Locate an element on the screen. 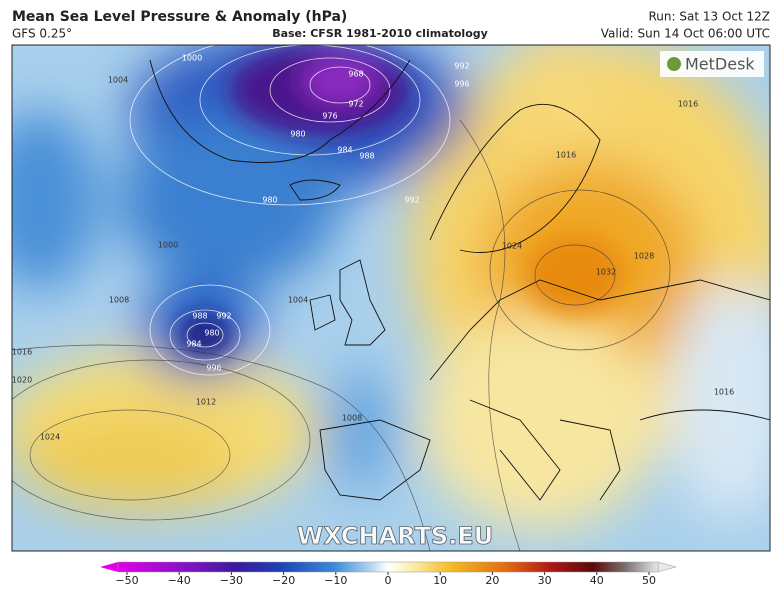 This screenshot has width=784, height=604. run: Run: Sat 13 Oct 12Z is located at coordinates (710, 17).